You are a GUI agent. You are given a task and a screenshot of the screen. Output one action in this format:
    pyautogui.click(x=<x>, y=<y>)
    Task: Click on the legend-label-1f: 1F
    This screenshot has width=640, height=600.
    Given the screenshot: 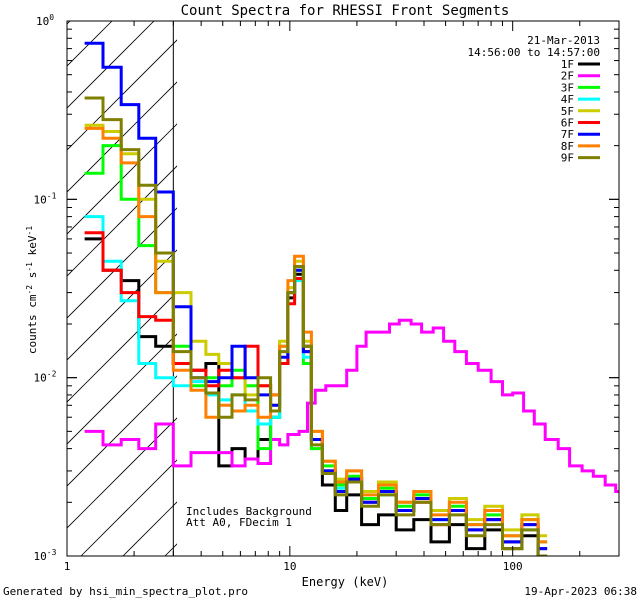 What is the action you would take?
    pyautogui.click(x=567, y=64)
    